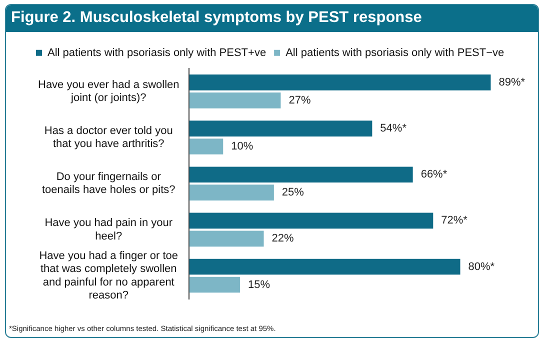  What do you see at coordinates (272, 18) in the screenshot?
I see `chart-title: Figure 2. Musculoskeletal symptoms by PEST response` at bounding box center [272, 18].